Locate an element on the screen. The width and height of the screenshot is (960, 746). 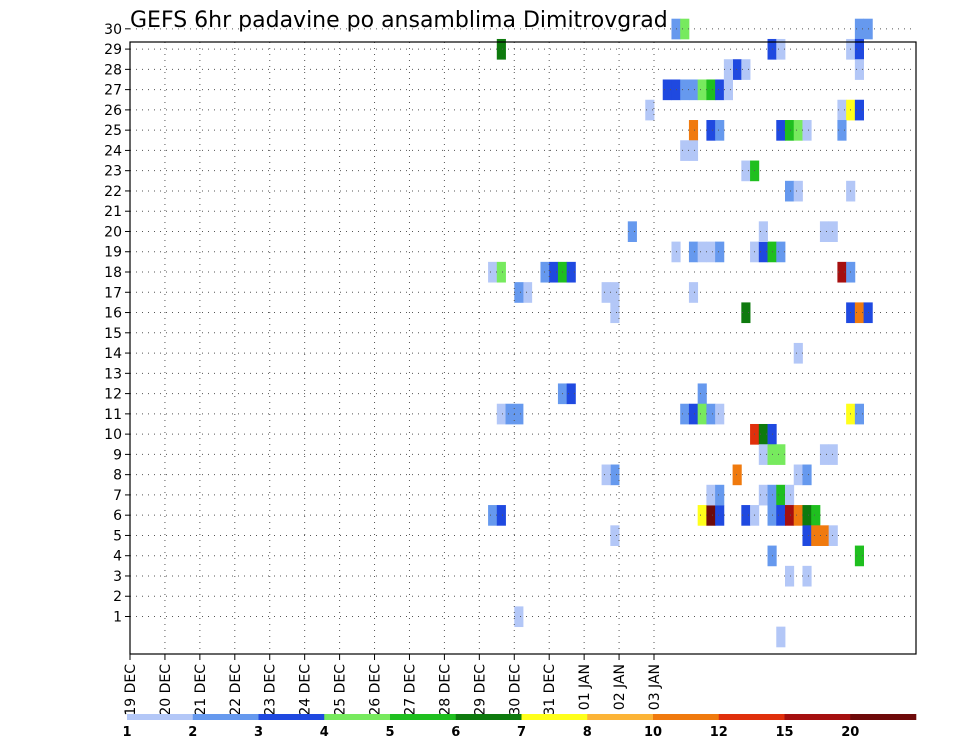
x-tick-label: 22 DEC is located at coordinates (236, 690).